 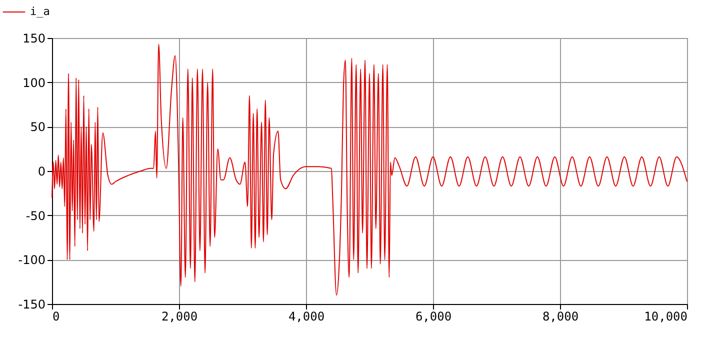 What do you see at coordinates (34, 39) in the screenshot?
I see `y-tick-label: 150` at bounding box center [34, 39].